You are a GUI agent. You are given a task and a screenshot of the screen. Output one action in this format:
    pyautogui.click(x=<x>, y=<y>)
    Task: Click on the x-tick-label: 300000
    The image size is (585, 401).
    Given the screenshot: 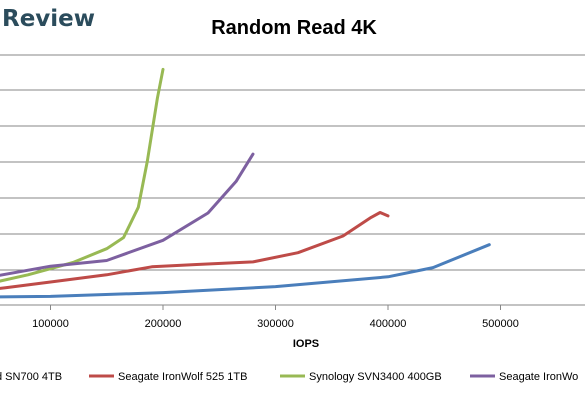 What is the action you would take?
    pyautogui.click(x=275, y=324)
    